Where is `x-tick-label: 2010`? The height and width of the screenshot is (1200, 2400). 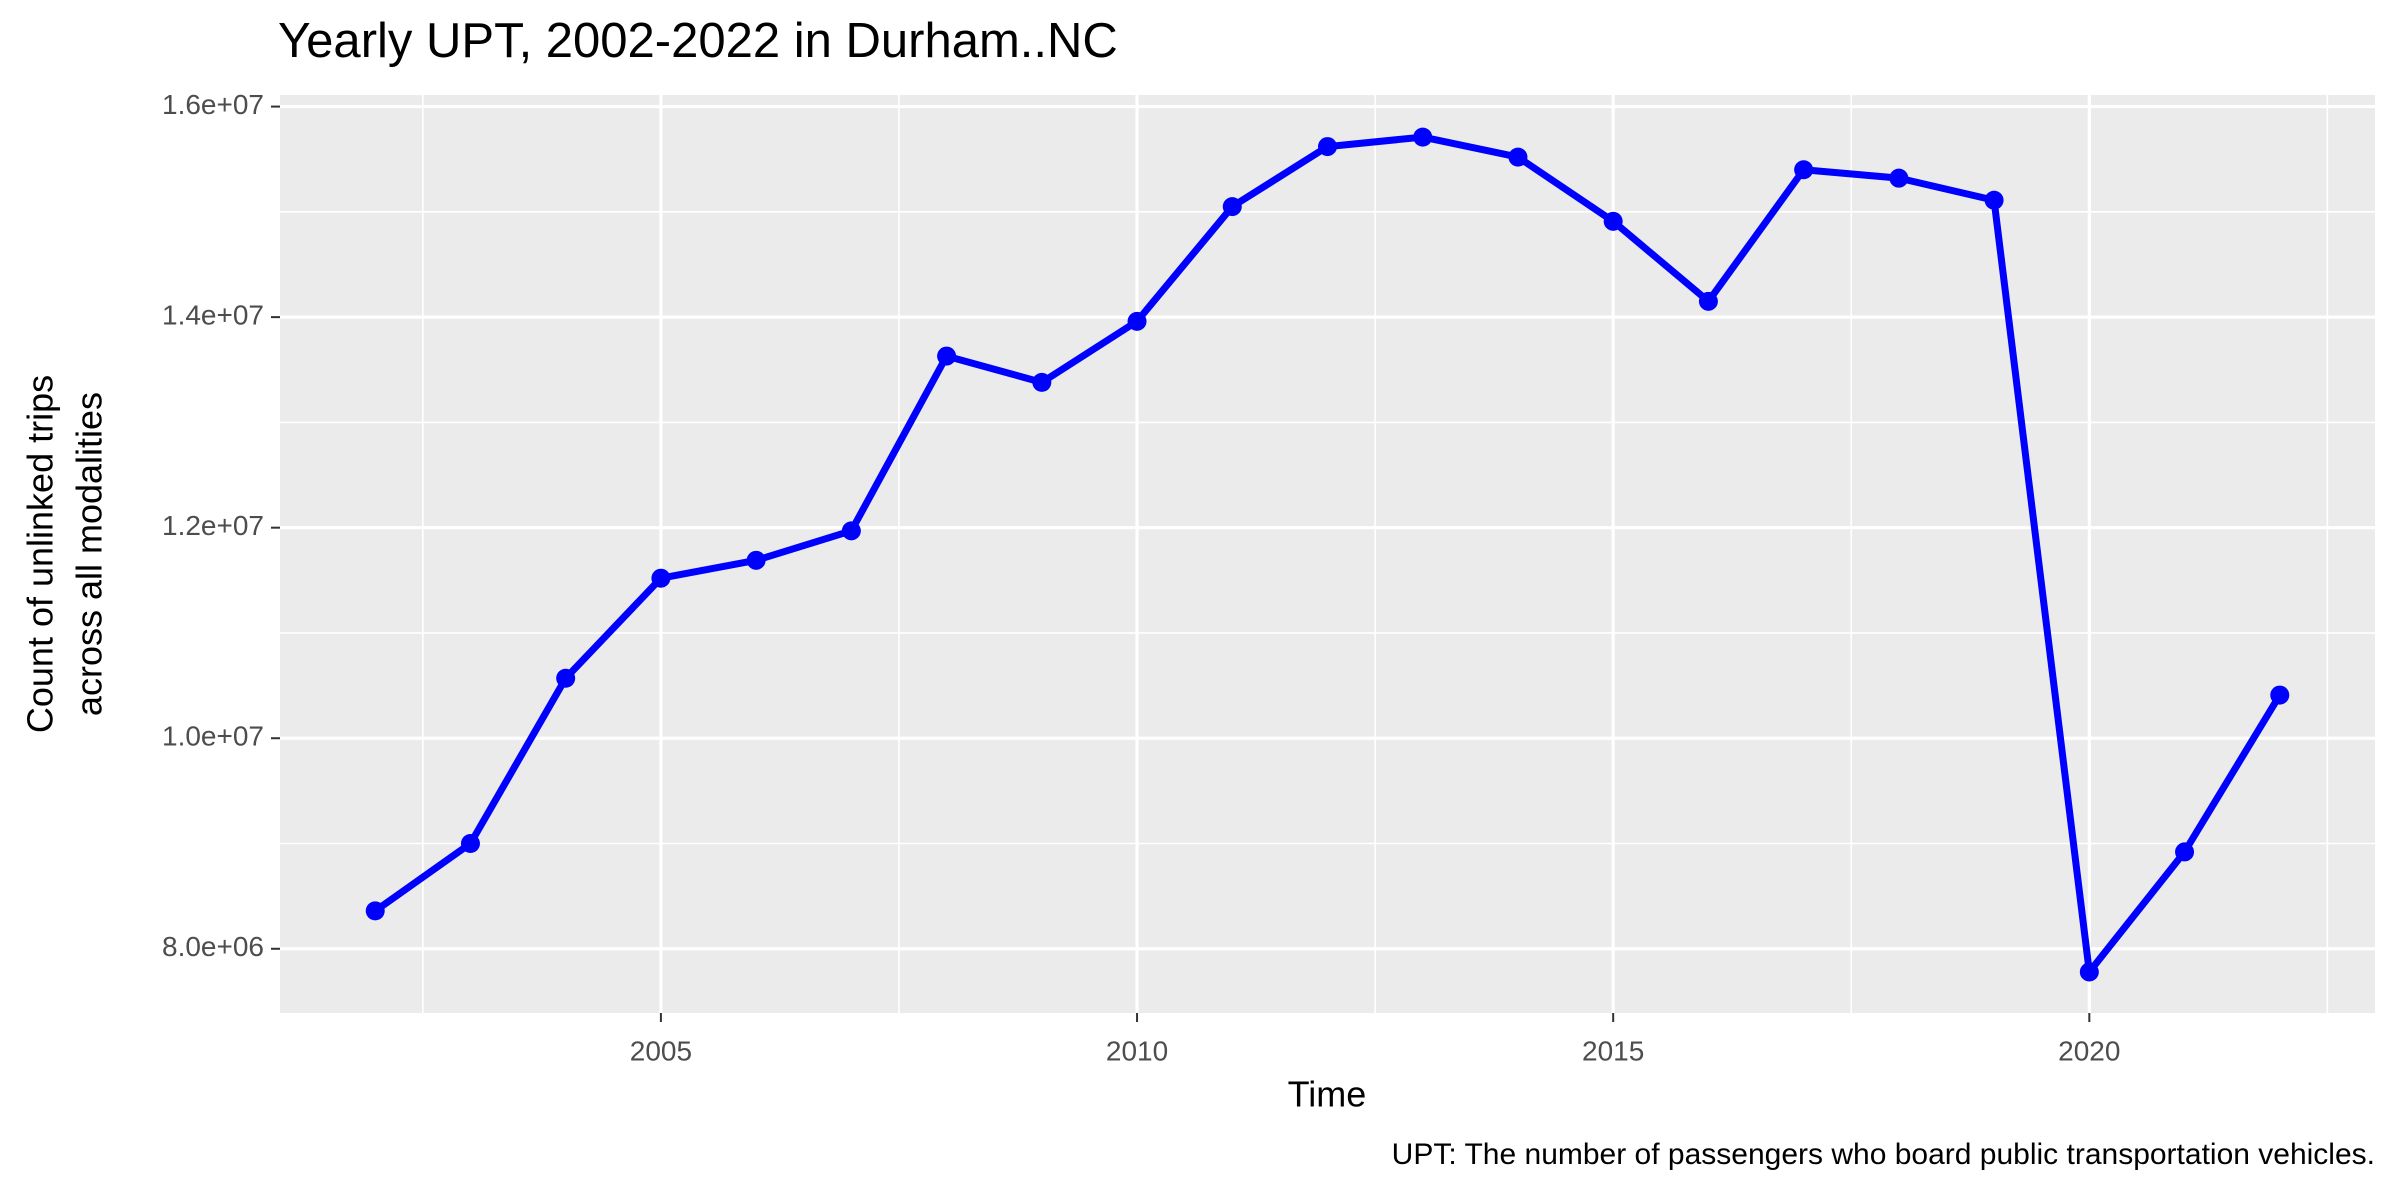
x-tick-label: 2010 is located at coordinates (1137, 1050).